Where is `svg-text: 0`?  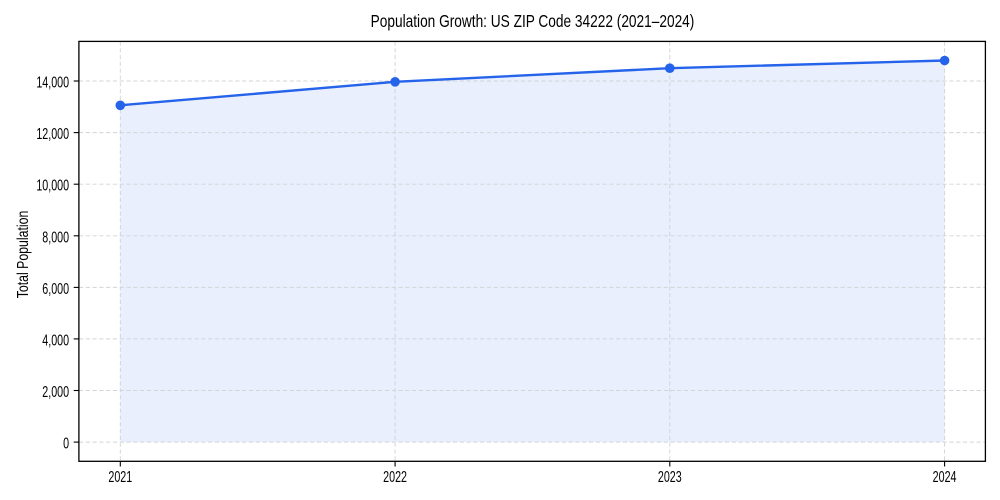 svg-text: 0 is located at coordinates (66, 444).